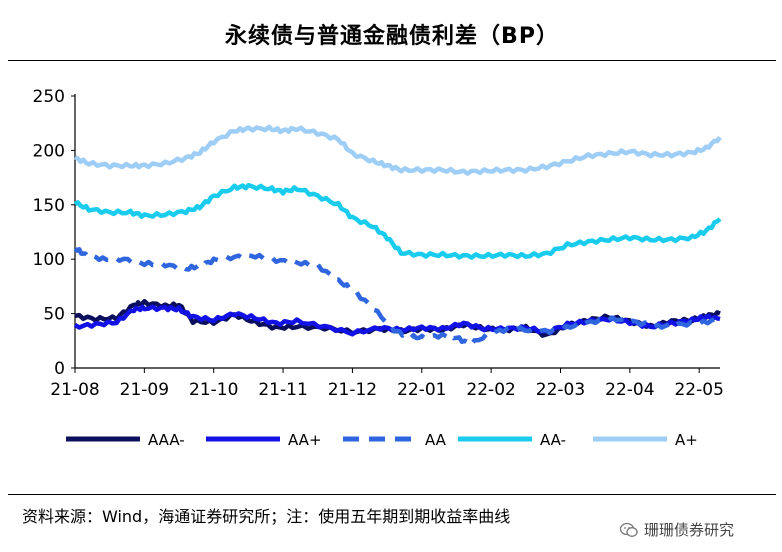 This screenshot has width=782, height=552. Describe the element at coordinates (282, 390) in the screenshot. I see `x-tick-label: 21-11` at that location.